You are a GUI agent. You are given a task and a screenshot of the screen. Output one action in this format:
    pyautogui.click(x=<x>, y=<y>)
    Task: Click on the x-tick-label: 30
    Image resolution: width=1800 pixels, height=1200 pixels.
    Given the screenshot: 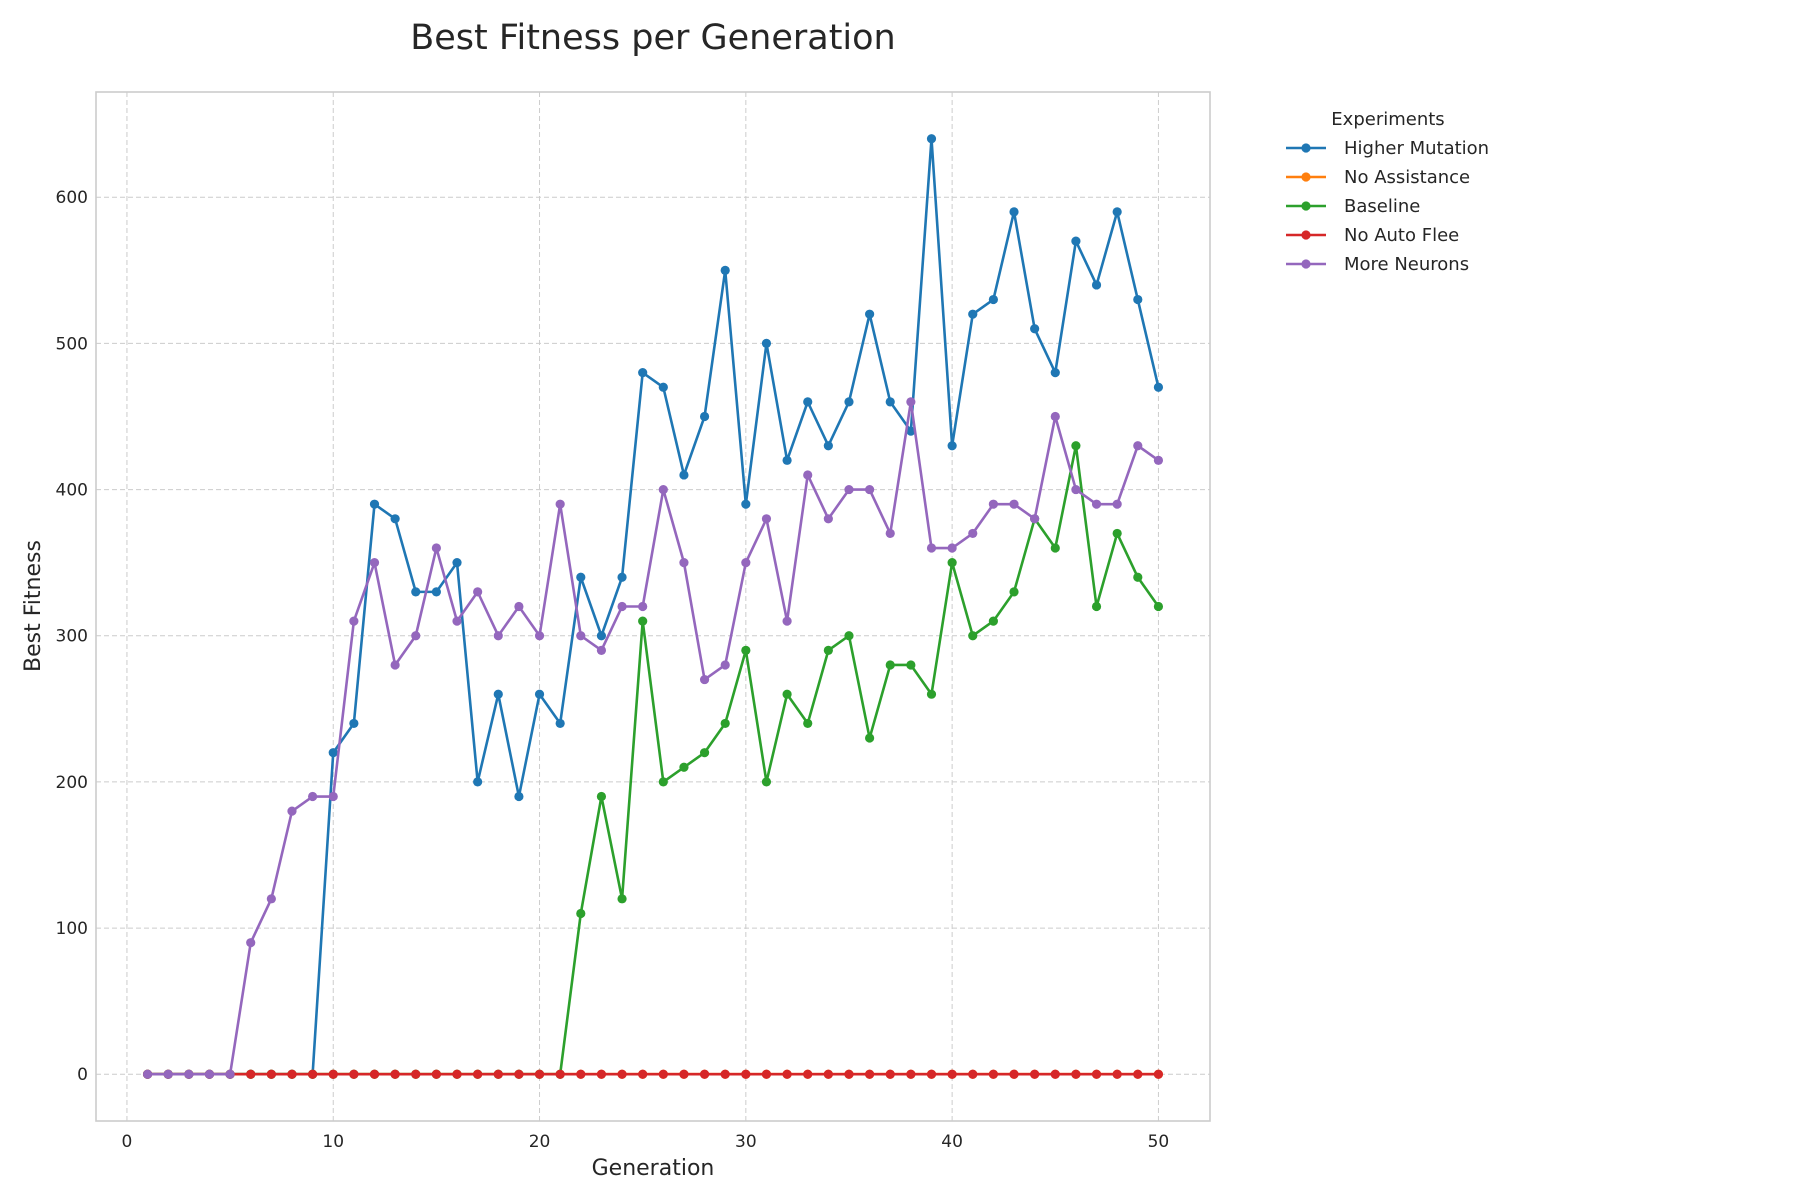 What is the action you would take?
    pyautogui.click(x=746, y=1142)
    